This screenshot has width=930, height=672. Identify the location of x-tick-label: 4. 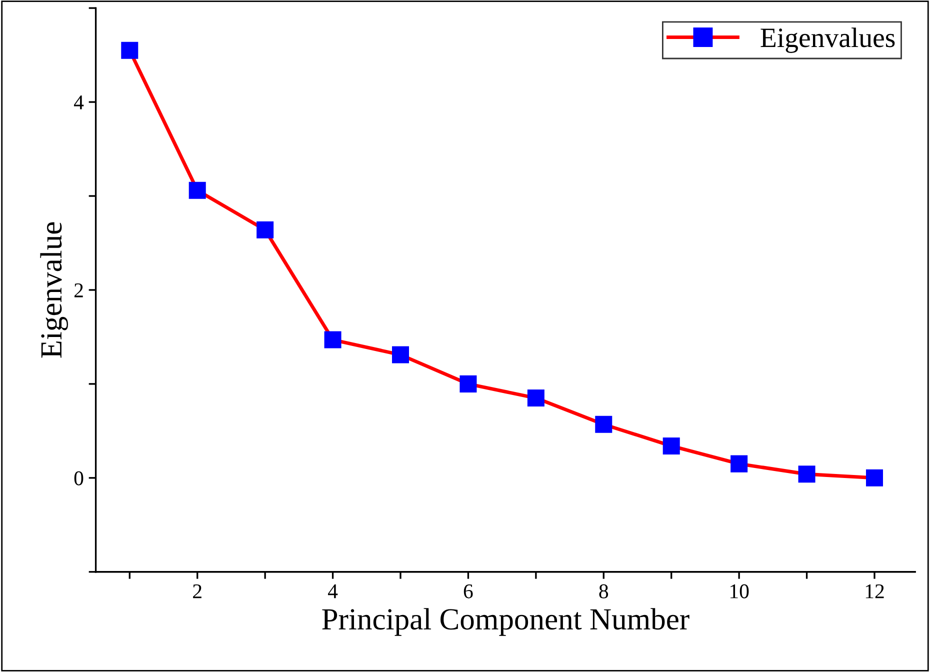
(333, 591).